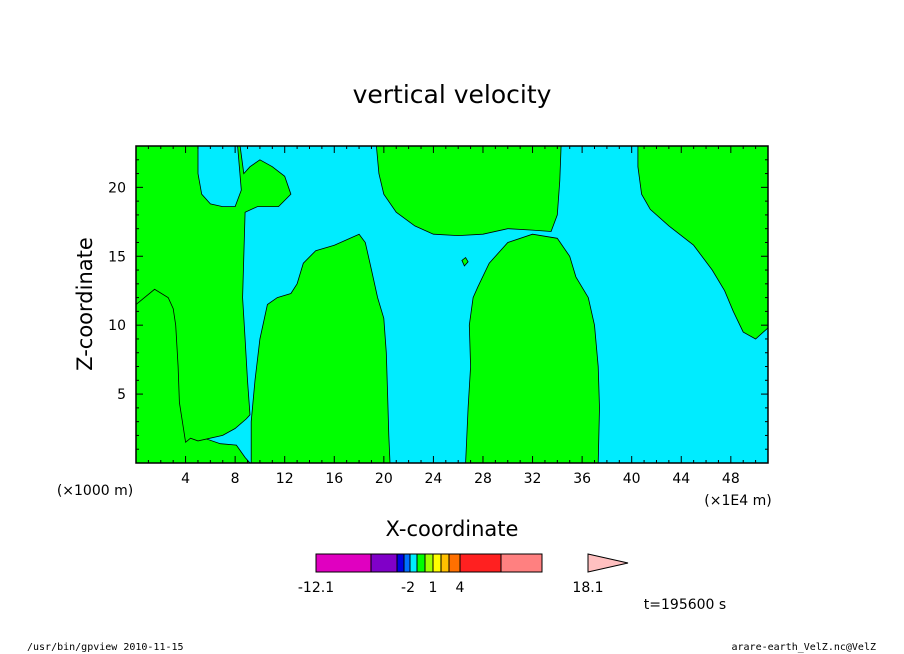  Describe the element at coordinates (483, 479) in the screenshot. I see `x-tick-label: 28` at that location.